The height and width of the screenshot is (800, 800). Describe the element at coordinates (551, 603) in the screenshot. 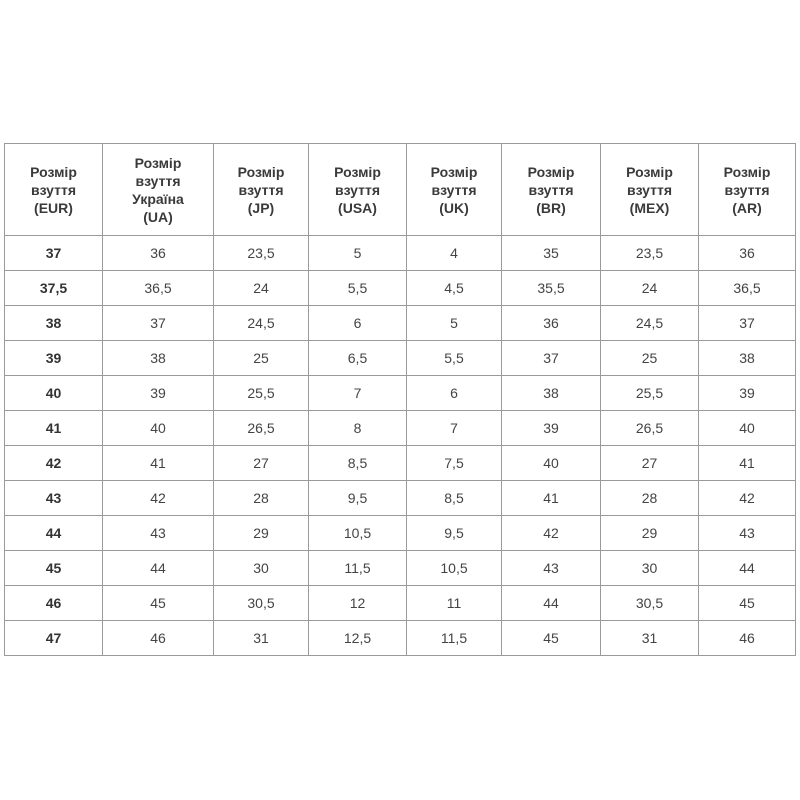

I see `cell-br: 44` at that location.